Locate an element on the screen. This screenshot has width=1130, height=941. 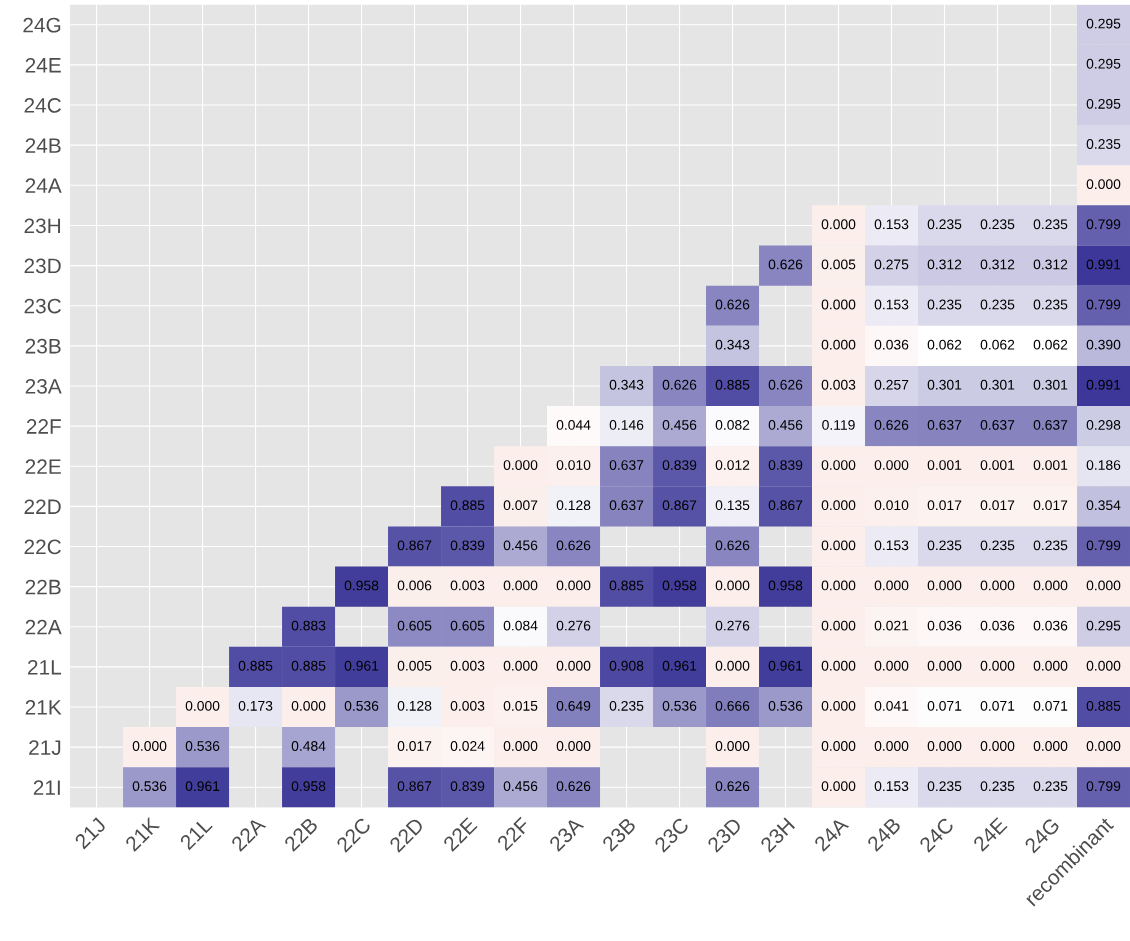
data-label: 0.605 is located at coordinates (414, 625).